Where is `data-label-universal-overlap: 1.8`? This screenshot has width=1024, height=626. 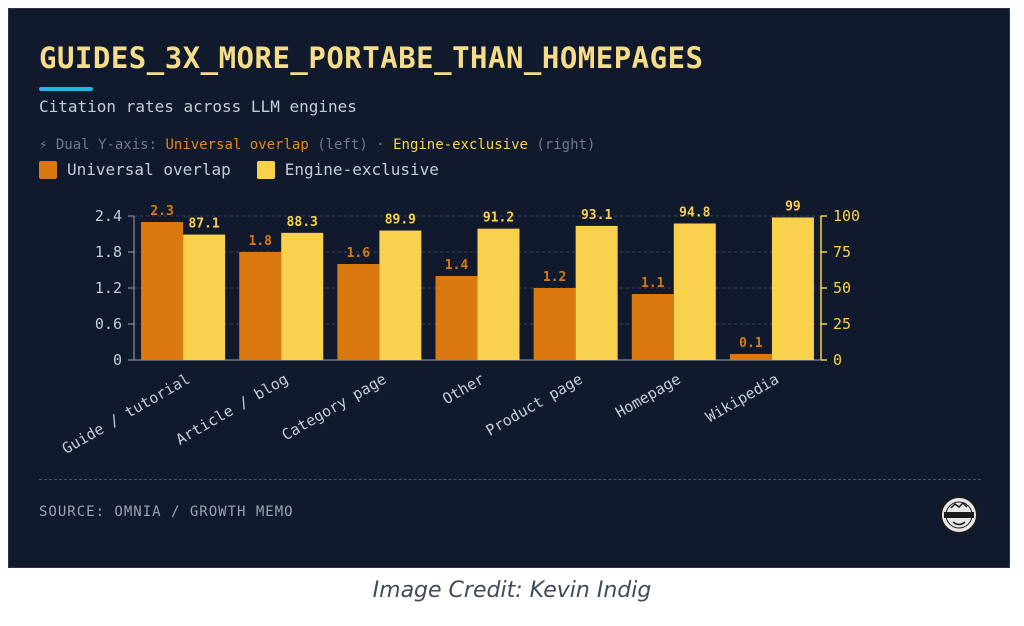 data-label-universal-overlap: 1.8 is located at coordinates (260, 241).